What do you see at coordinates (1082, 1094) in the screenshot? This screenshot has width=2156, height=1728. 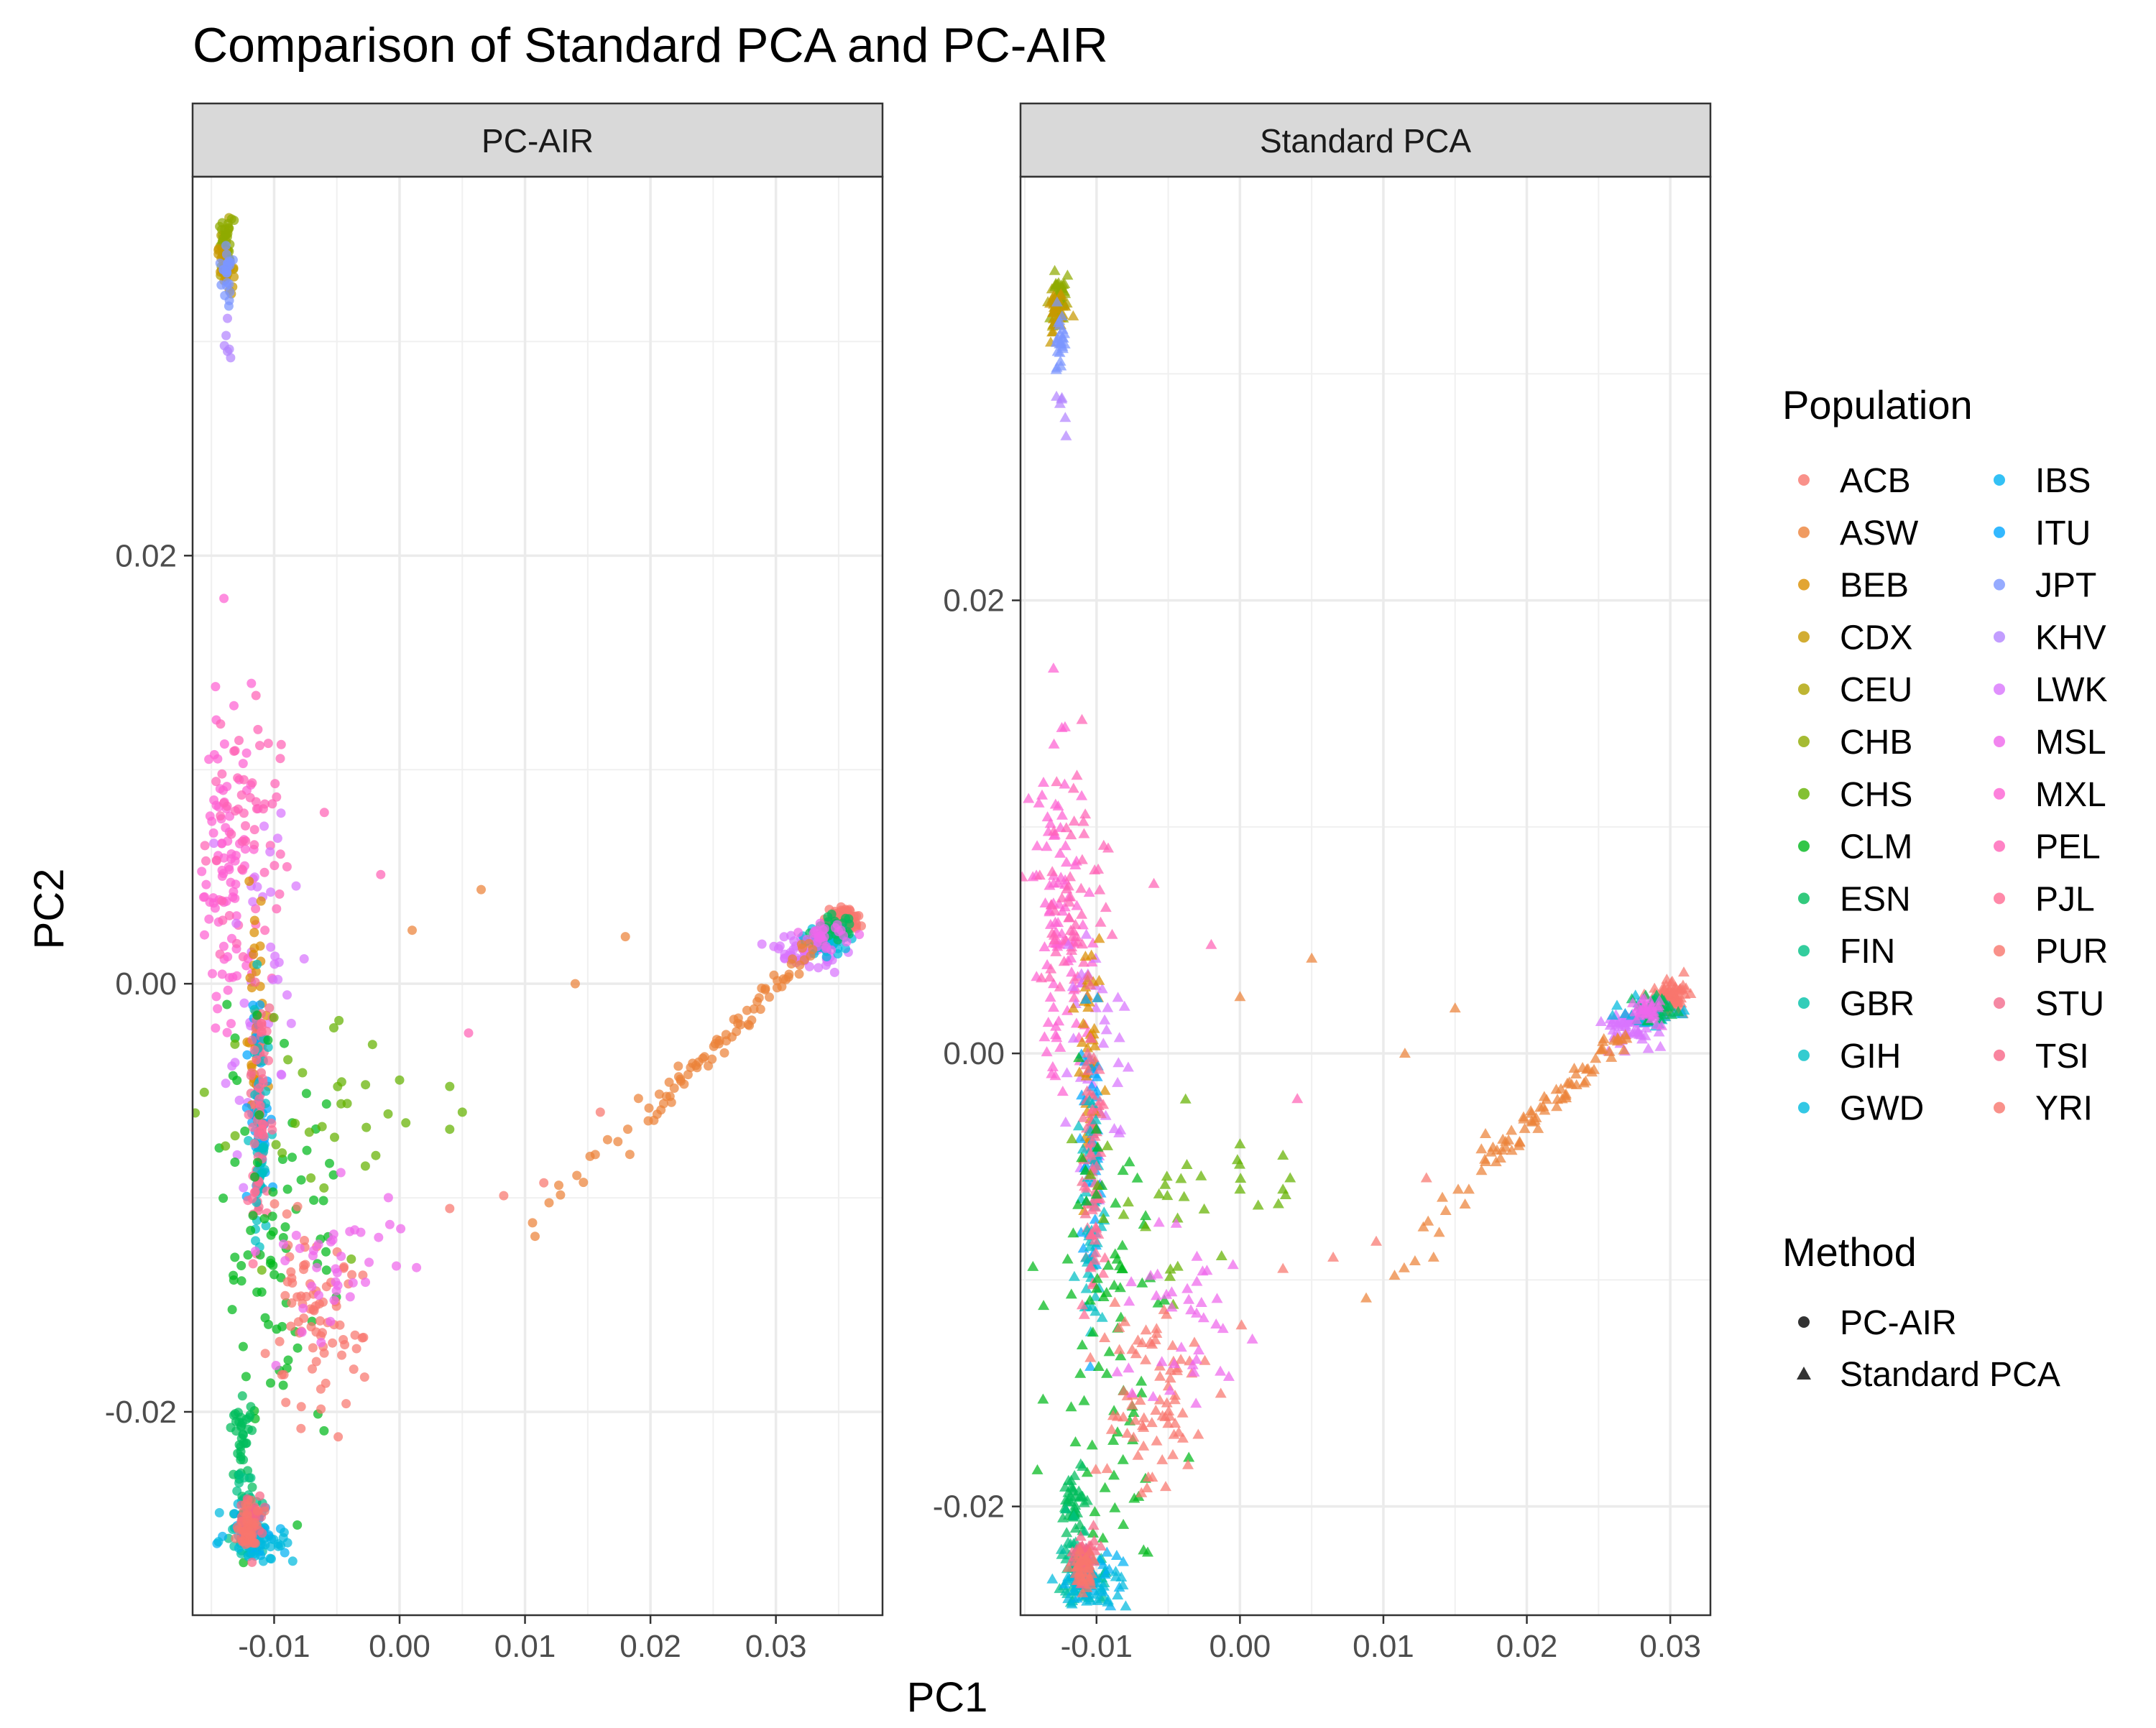 I see `data-point-itu` at bounding box center [1082, 1094].